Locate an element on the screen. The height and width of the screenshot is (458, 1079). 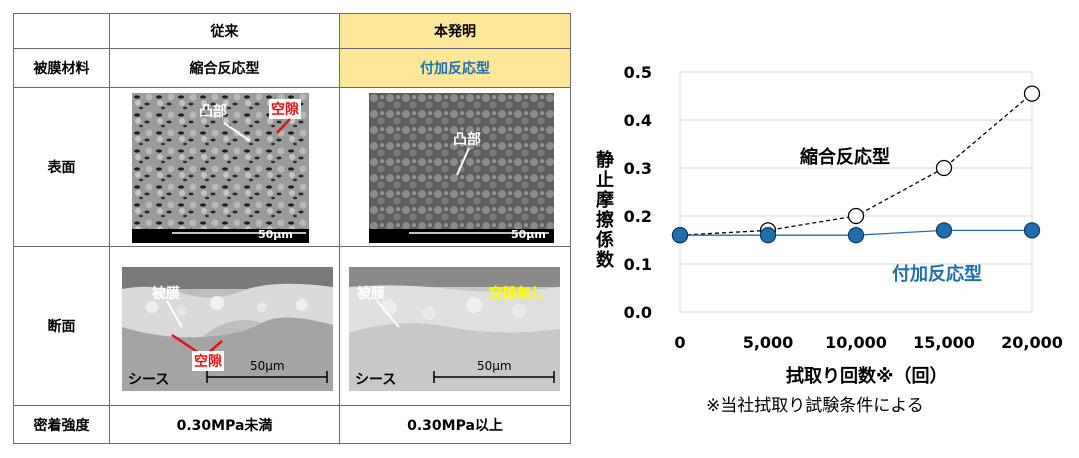
cross-invention-micrograph: 被膜 空隙無し シース 50μm is located at coordinates (454, 329).